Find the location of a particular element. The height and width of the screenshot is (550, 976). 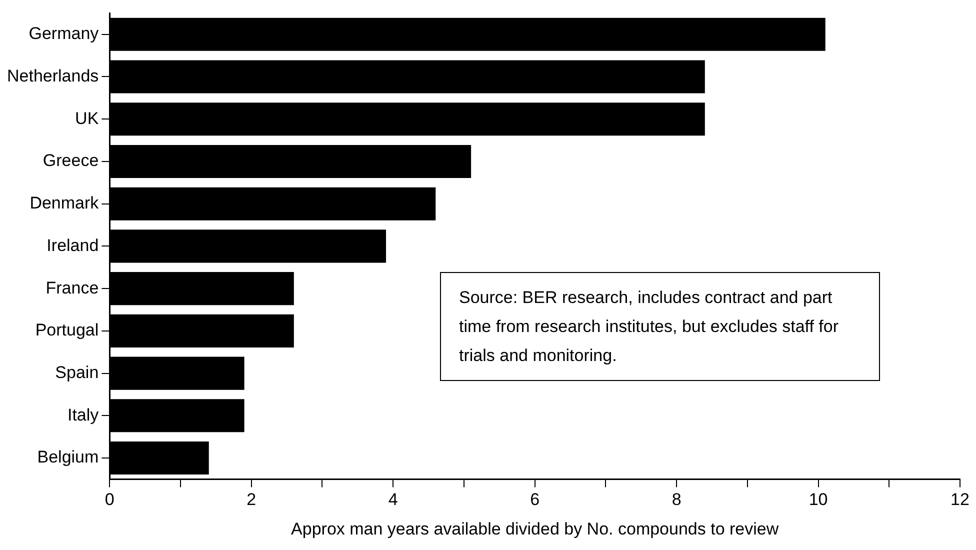

y-tick-label: UK is located at coordinates (87, 118).